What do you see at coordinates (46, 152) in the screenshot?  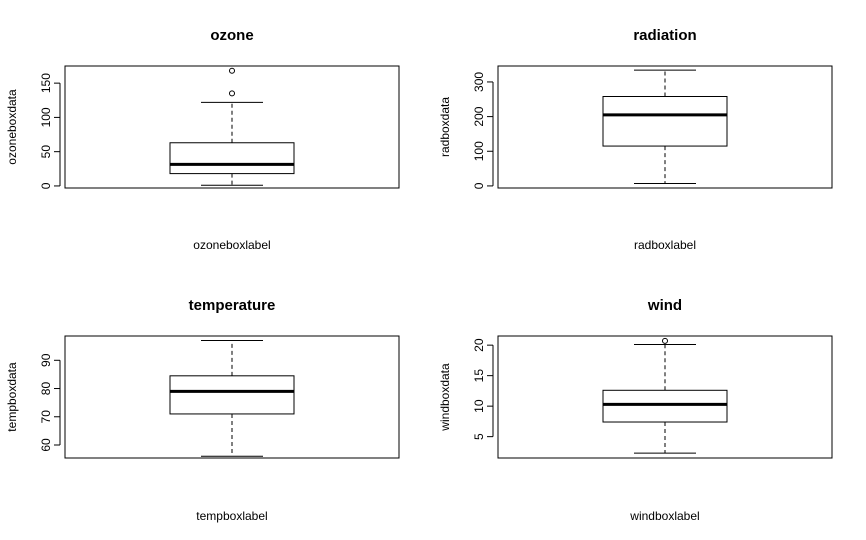 I see `y-tick-label: 50` at bounding box center [46, 152].